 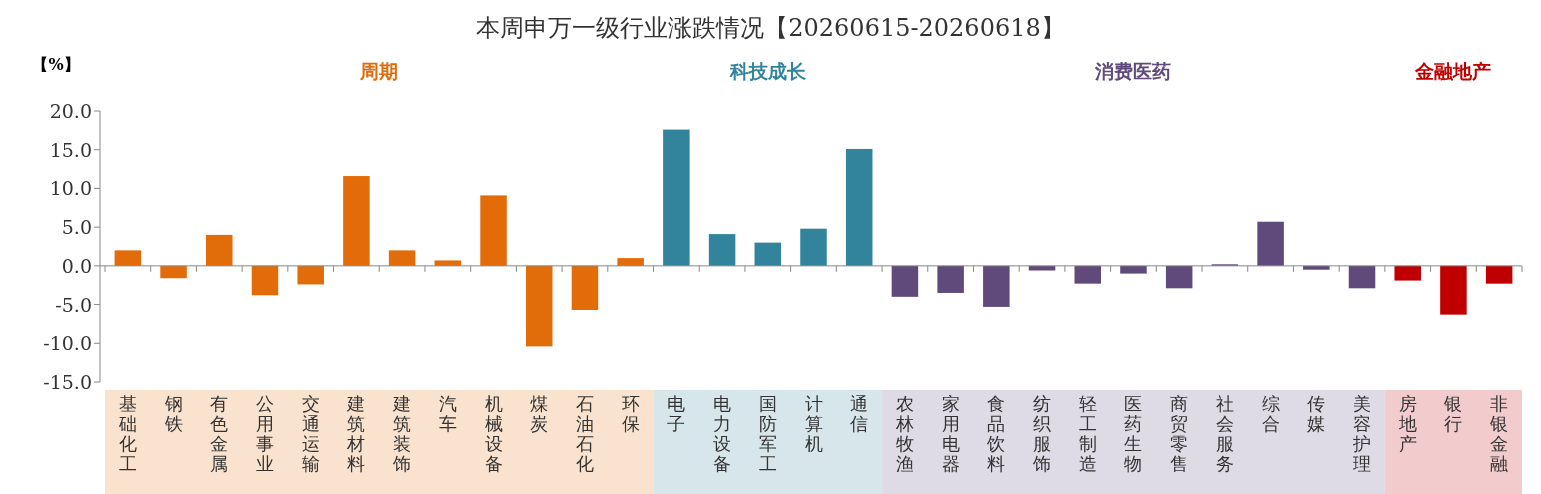 I want to click on x-tick-label: 轻工制造, so click(x=1087, y=433).